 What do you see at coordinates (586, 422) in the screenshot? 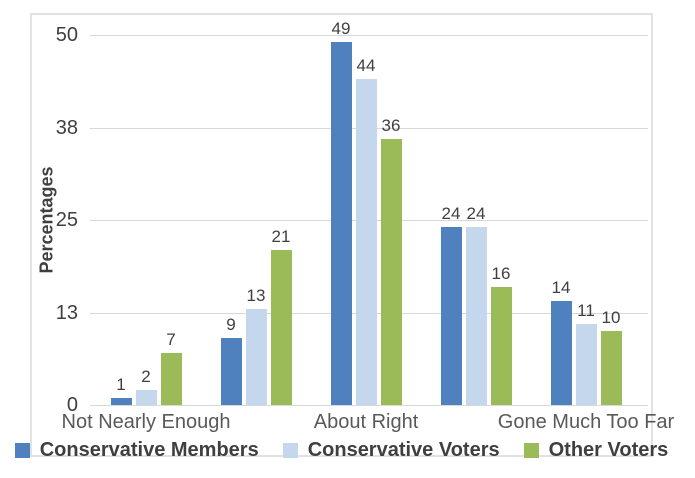
I see `x-axis-label: Gone Much Too Far` at bounding box center [586, 422].